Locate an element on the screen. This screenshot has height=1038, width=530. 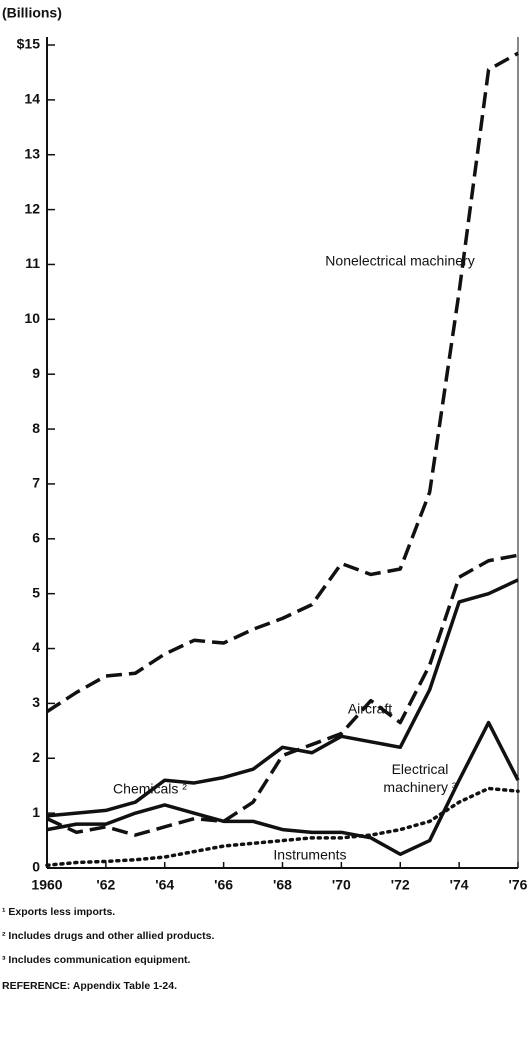
y-tick-label: 13 is located at coordinates (32, 153).